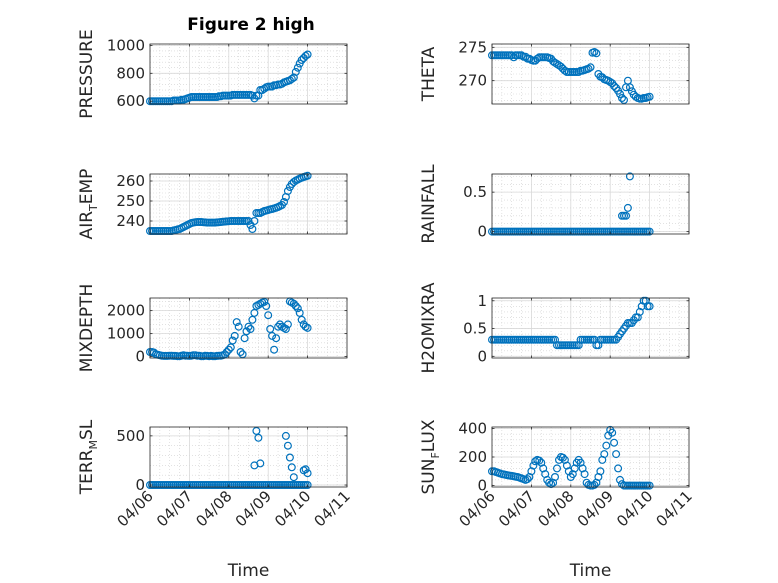 The height and width of the screenshot is (583, 778). Describe the element at coordinates (87, 187) in the screenshot. I see `y-axis-label-tail: EMP` at that location.